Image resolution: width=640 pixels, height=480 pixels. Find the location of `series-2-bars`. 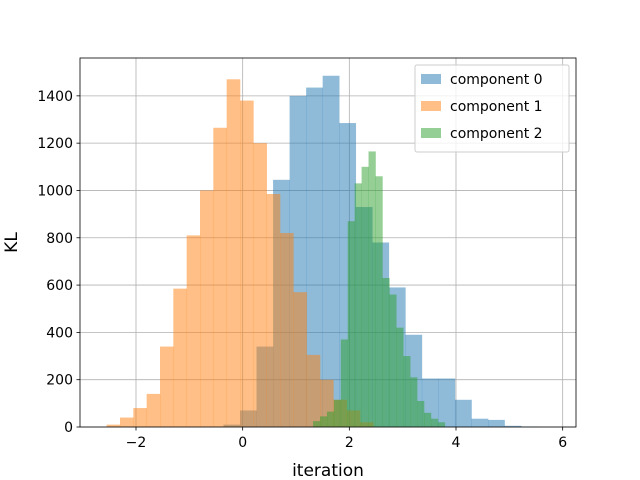

series-2-bars is located at coordinates (379, 289).